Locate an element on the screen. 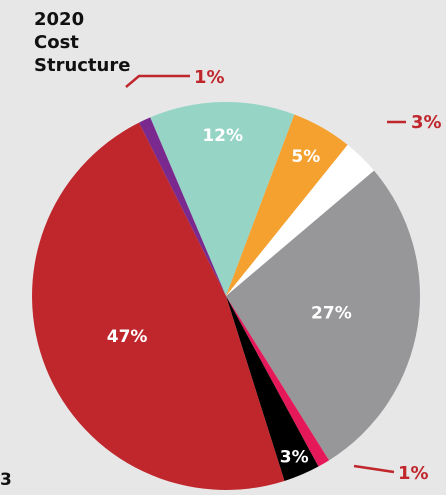  chart-title-line-1: 2020 is located at coordinates (59, 19).